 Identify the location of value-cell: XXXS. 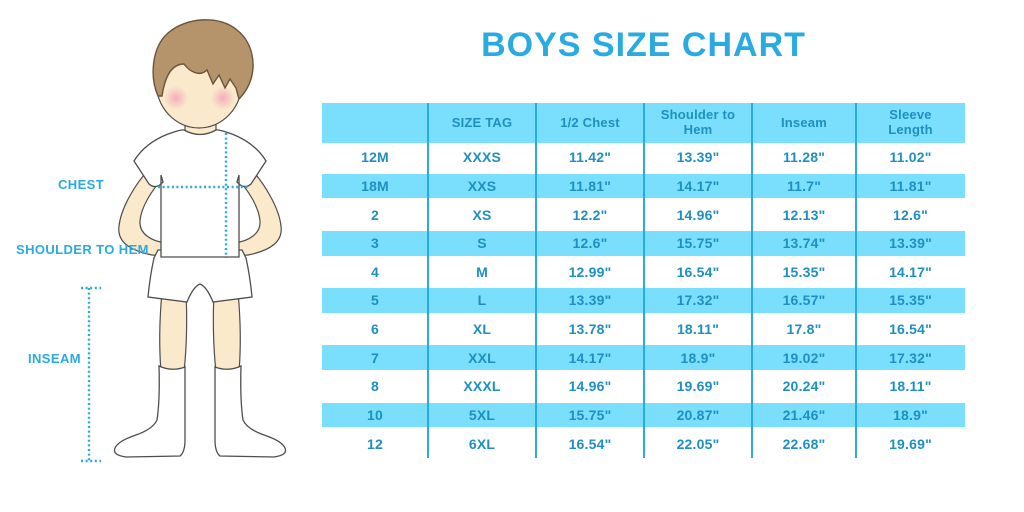
(482, 157).